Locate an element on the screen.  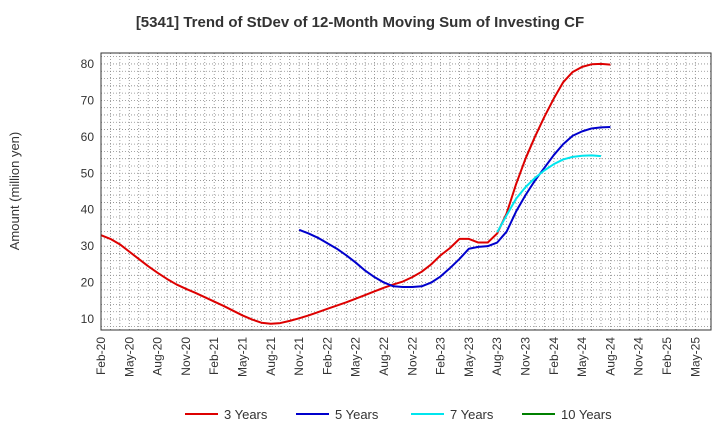
y-ticks: 10 20 30 40 50 60 70 80 is located at coordinates (88, 191).